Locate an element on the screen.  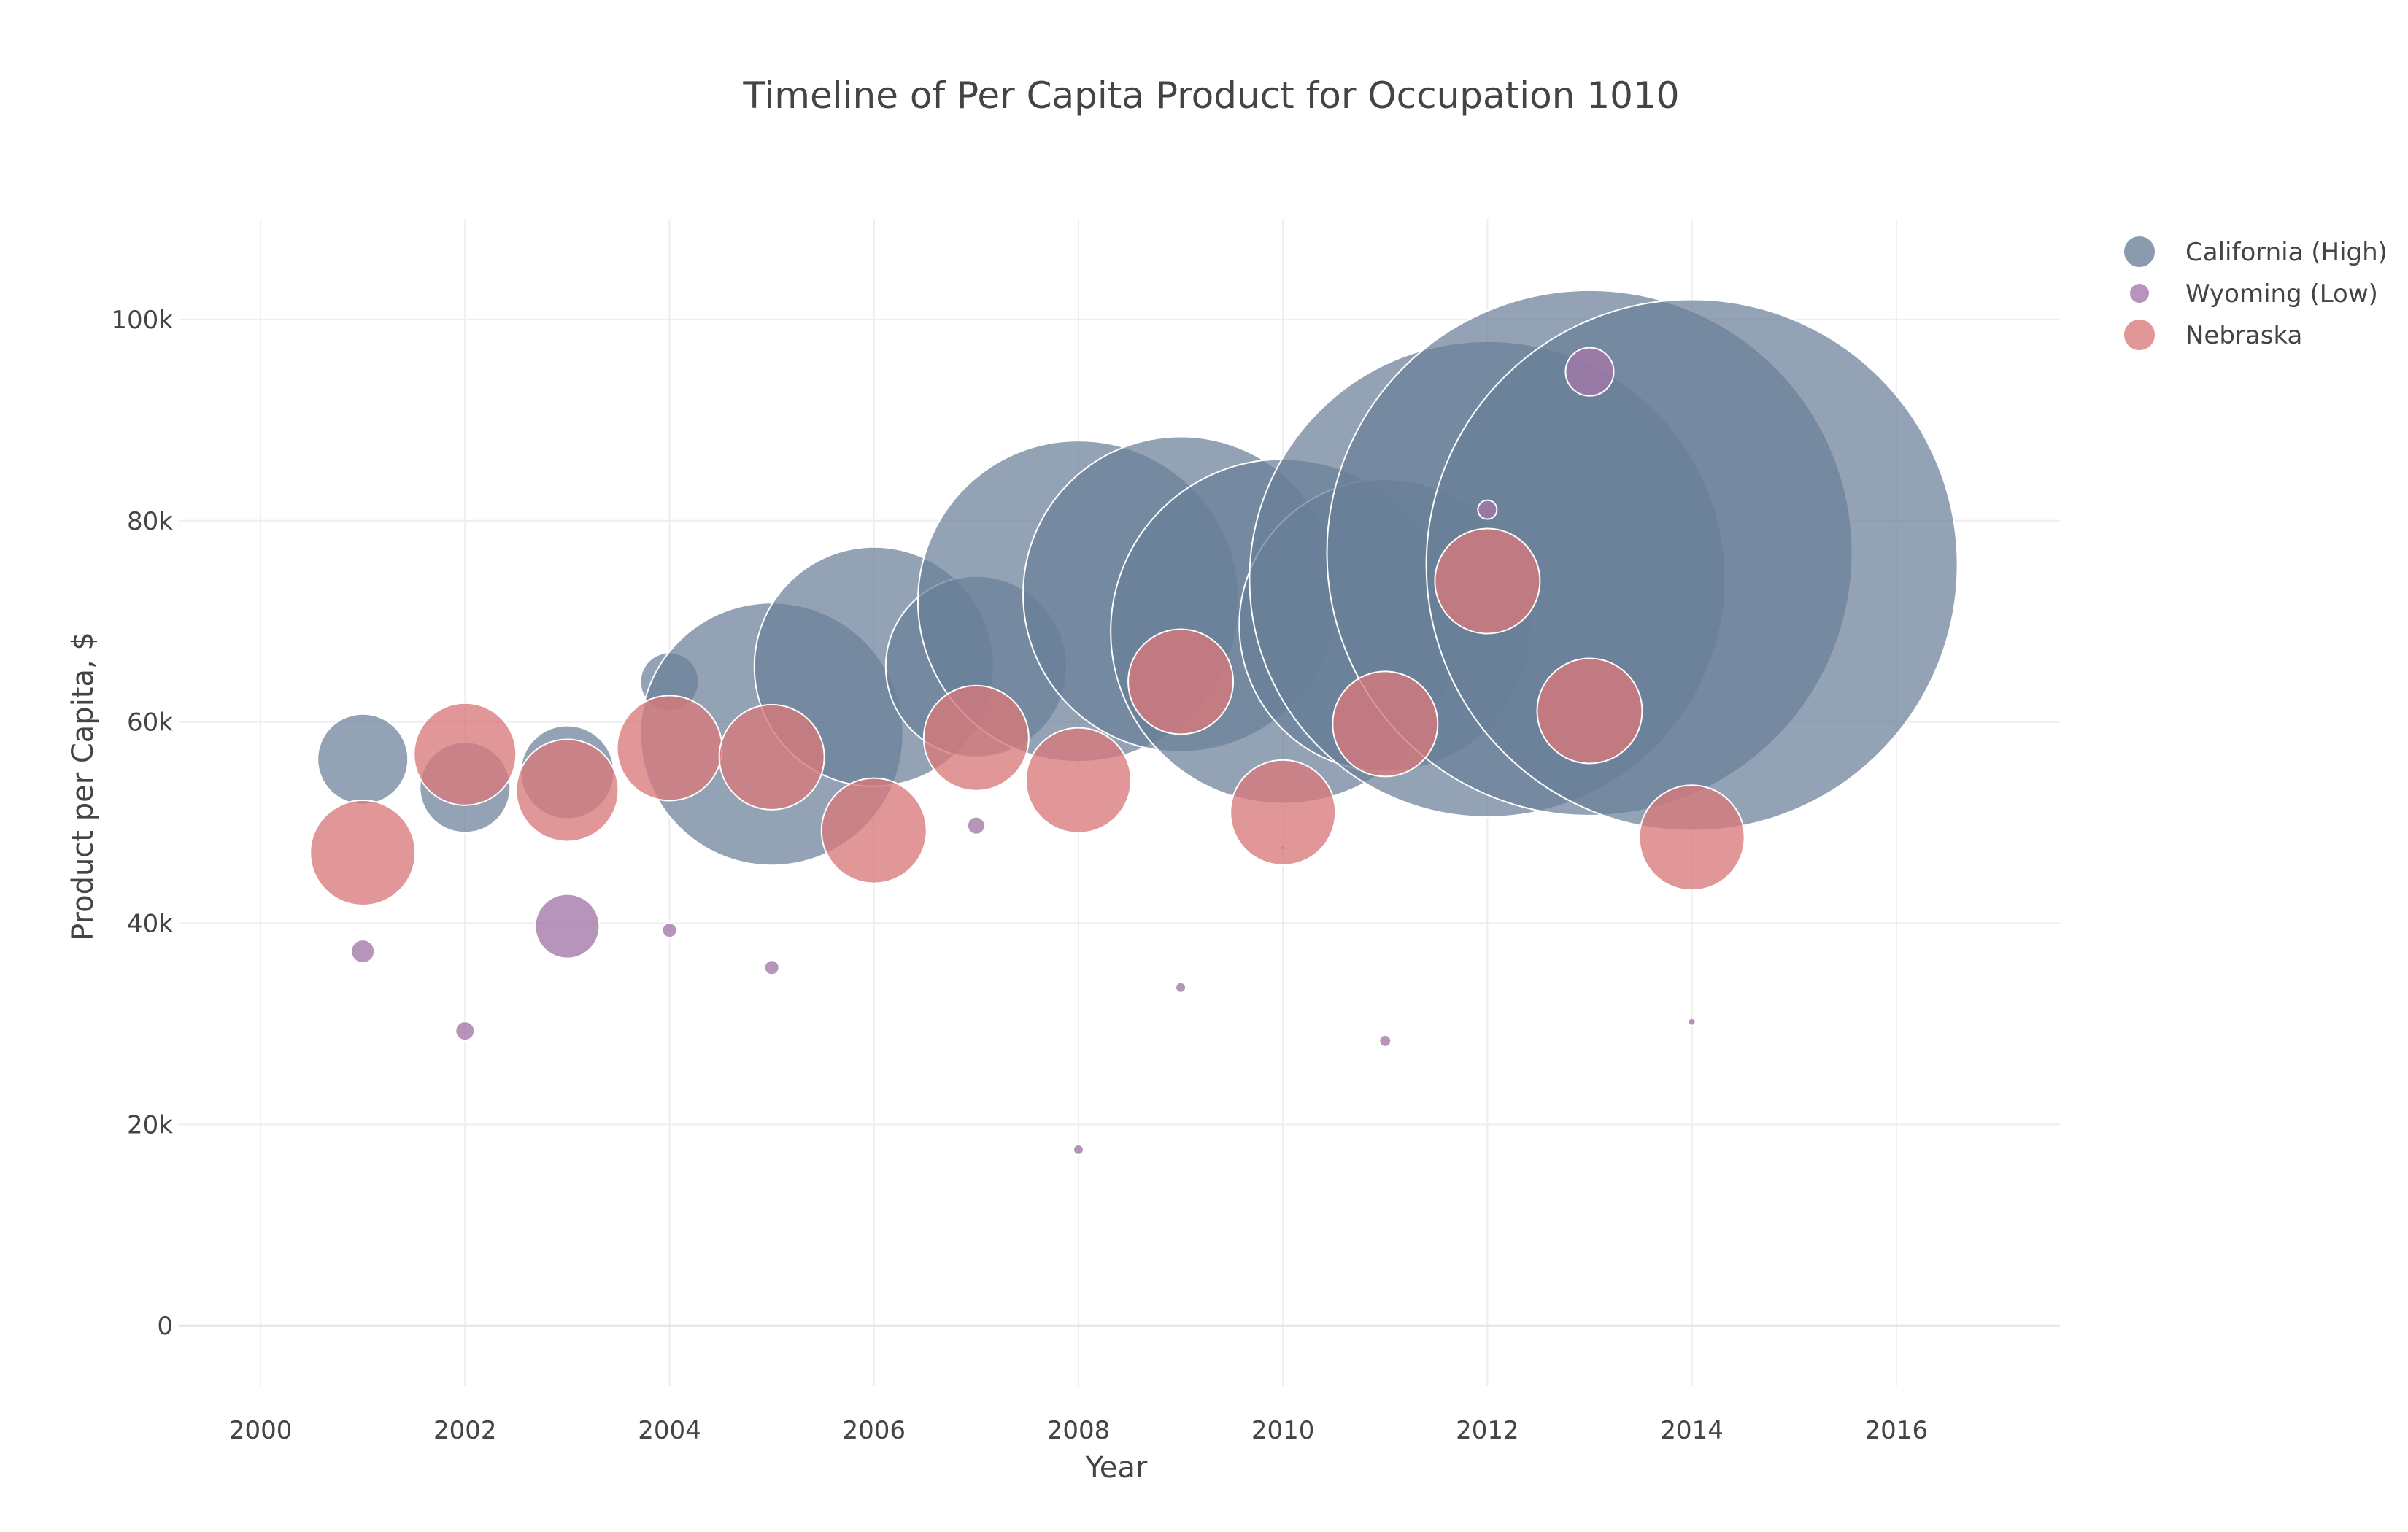
y-axis-title: Product per Capita, $ is located at coordinates (83, 787).